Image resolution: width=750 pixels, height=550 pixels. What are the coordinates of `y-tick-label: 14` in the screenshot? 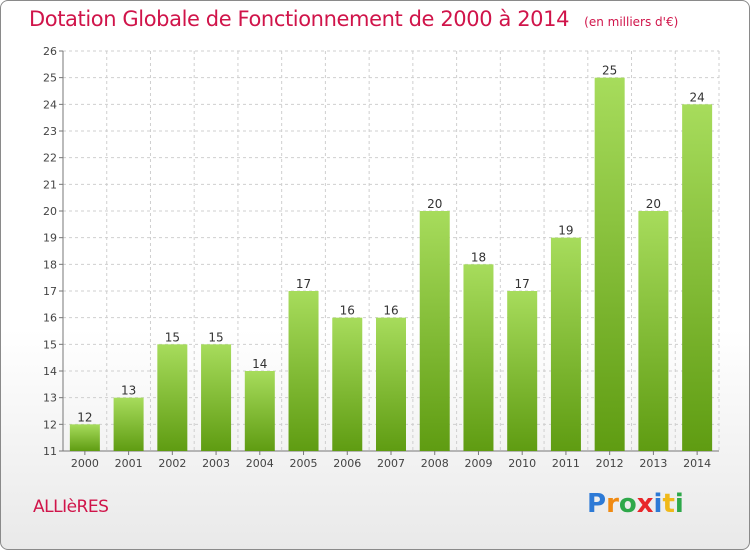 It's located at (50, 371).